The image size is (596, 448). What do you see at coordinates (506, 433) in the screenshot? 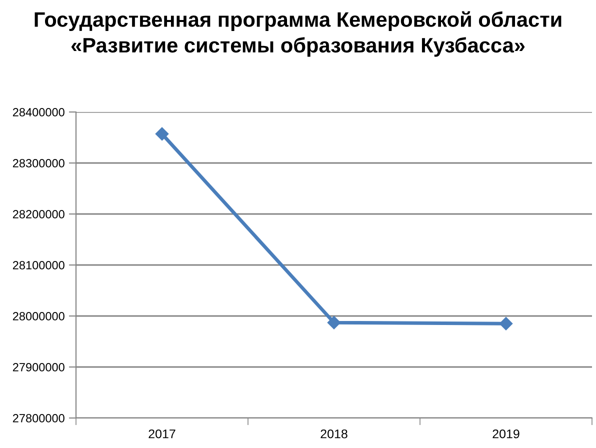
I see `x-tick-label: 2019` at bounding box center [506, 433].